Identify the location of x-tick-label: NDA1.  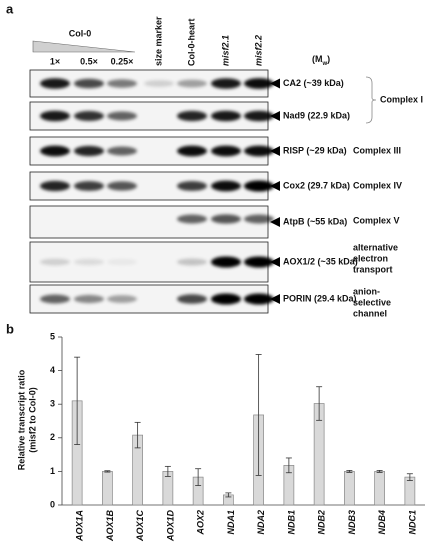
(231, 522).